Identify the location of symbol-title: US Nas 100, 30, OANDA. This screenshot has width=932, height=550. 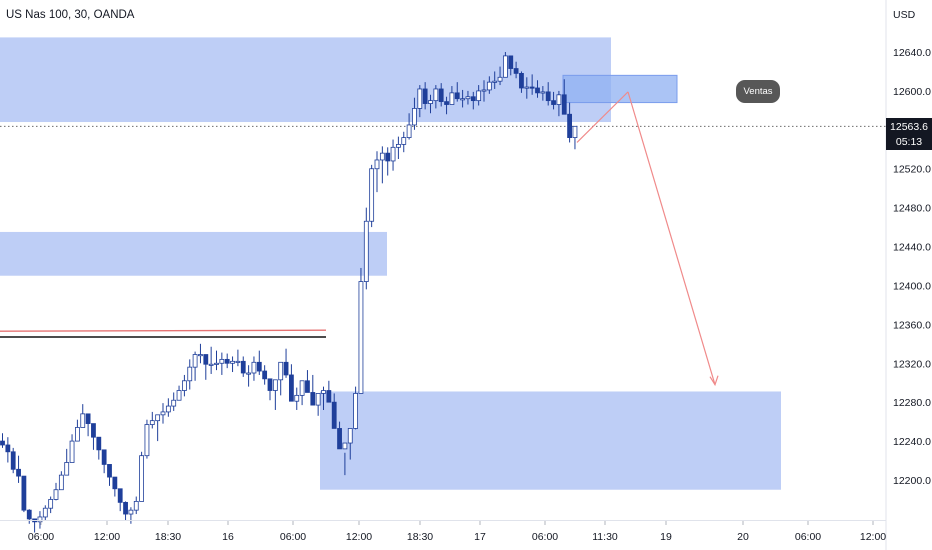
(70, 15).